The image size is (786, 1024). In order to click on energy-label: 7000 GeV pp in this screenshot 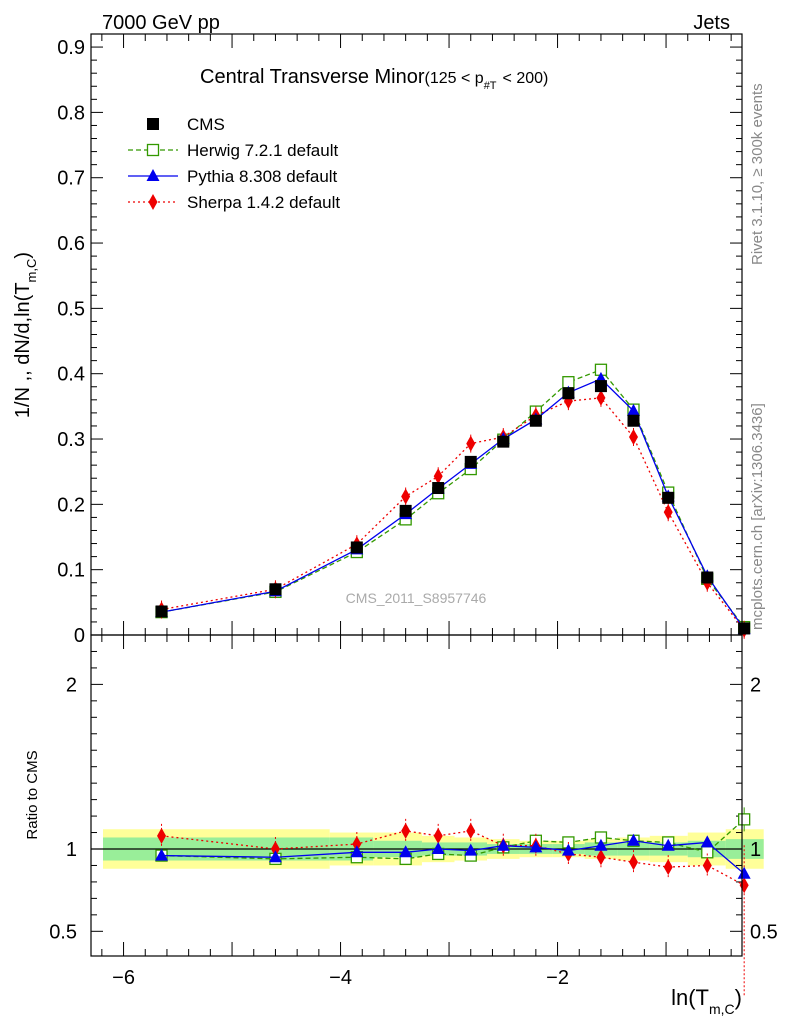, I will do `click(161, 23)`.